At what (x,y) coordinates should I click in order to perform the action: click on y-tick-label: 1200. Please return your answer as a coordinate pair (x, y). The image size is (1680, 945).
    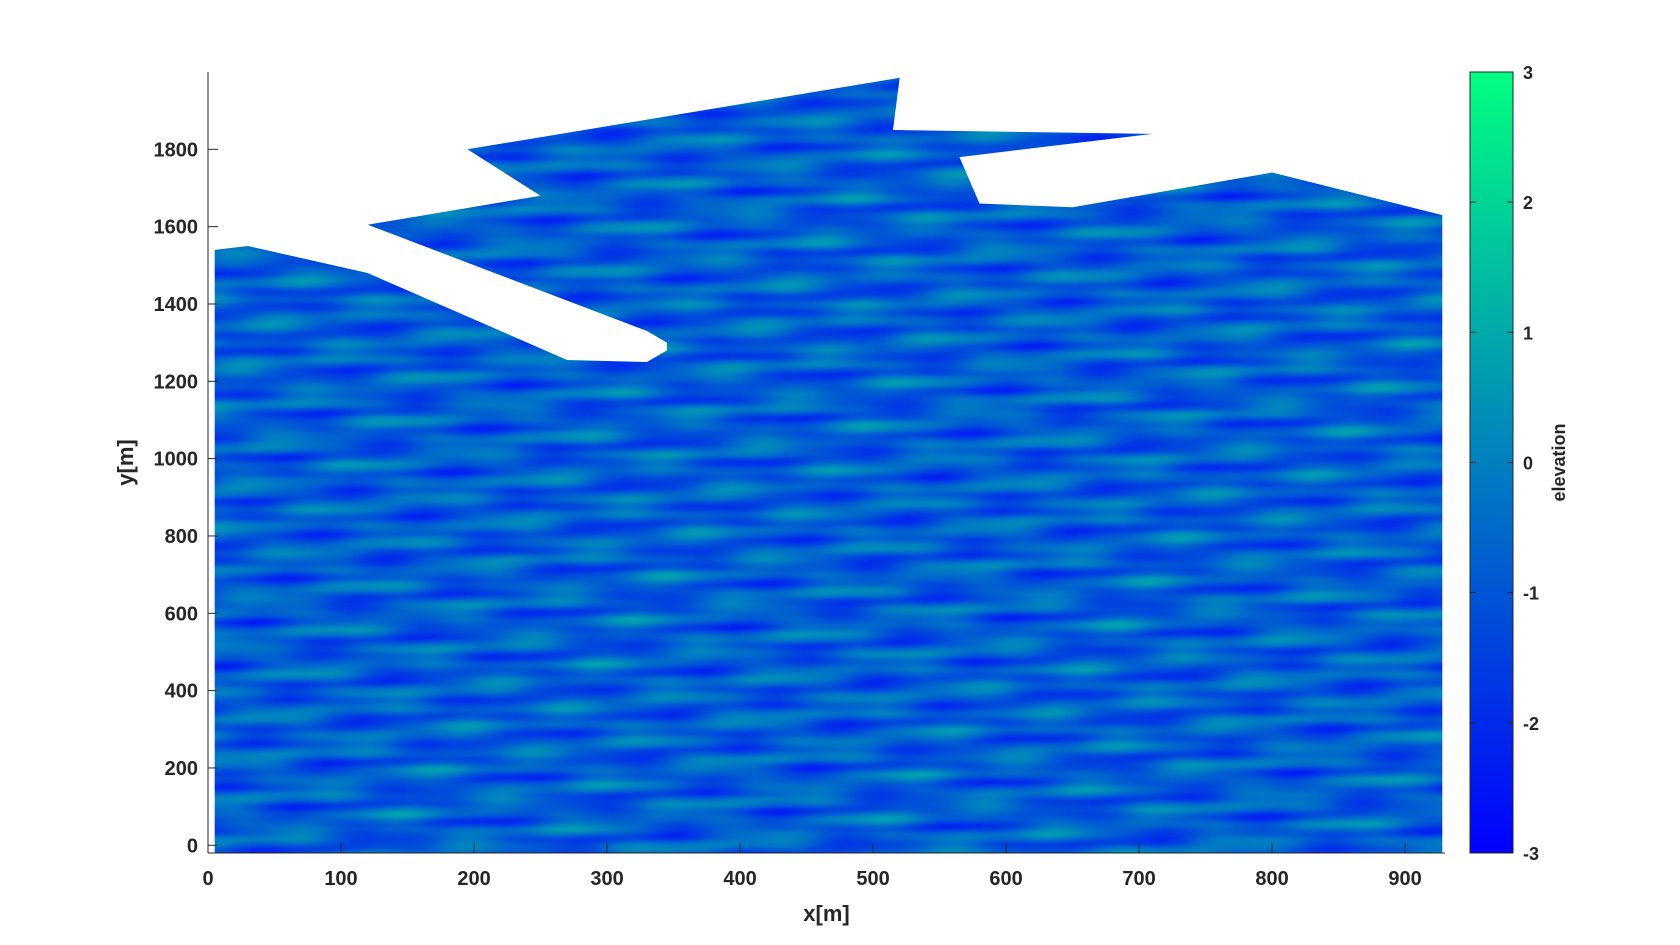
    Looking at the image, I should click on (176, 382).